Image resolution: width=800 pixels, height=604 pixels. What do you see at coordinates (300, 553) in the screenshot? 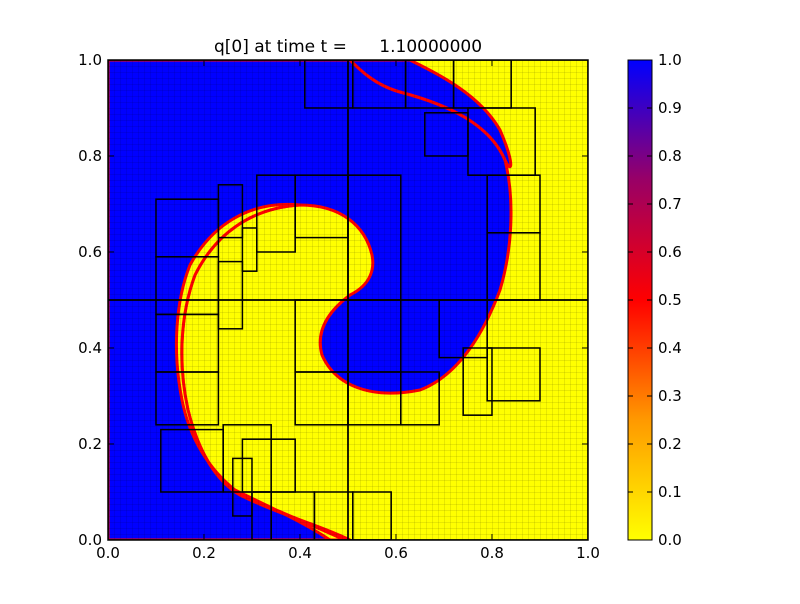
I see `x-tick-label: 0.4` at bounding box center [300, 553].